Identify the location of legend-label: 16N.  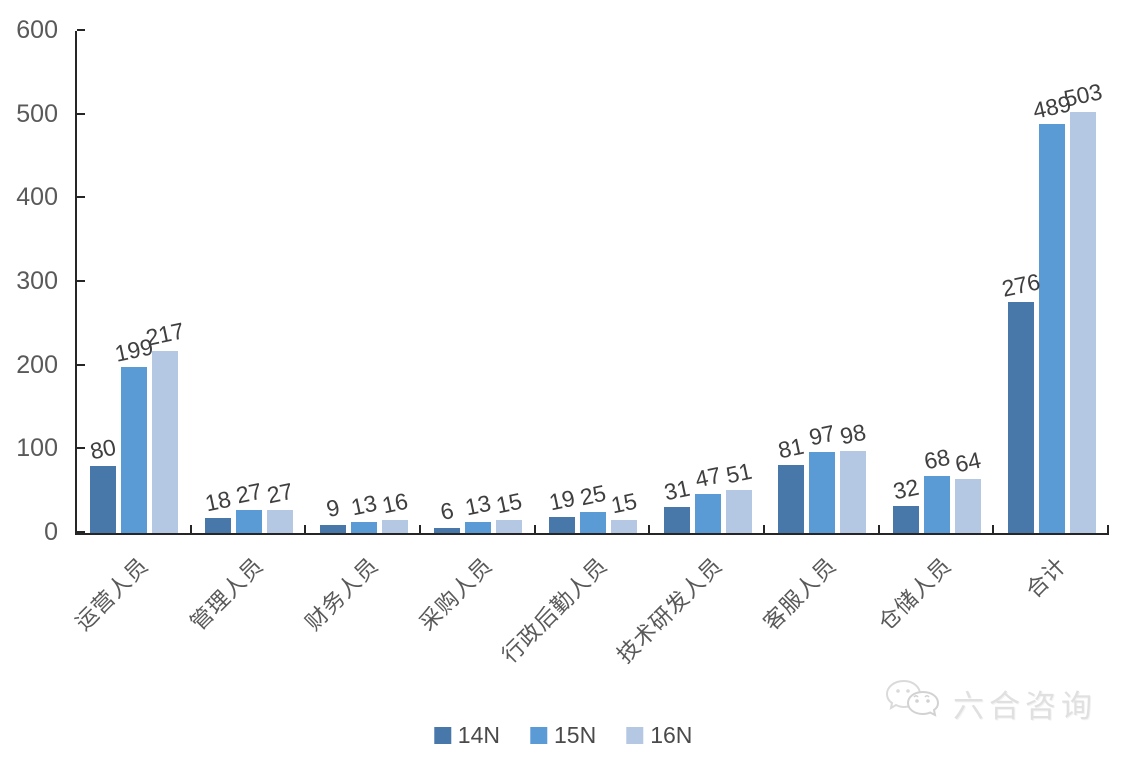
(671, 735).